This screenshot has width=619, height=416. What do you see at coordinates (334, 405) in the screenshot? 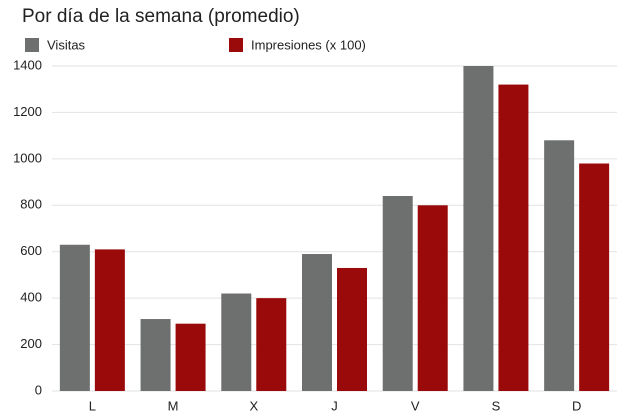
I see `x-tick-label: J` at bounding box center [334, 405].